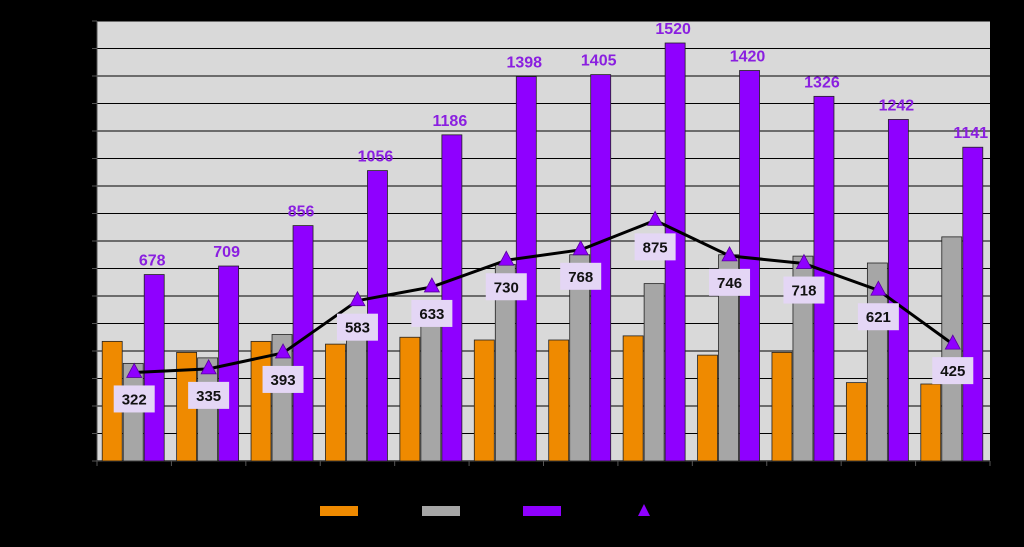  Describe the element at coordinates (748, 57) in the screenshot. I see `bar-value-label: 1420` at that location.